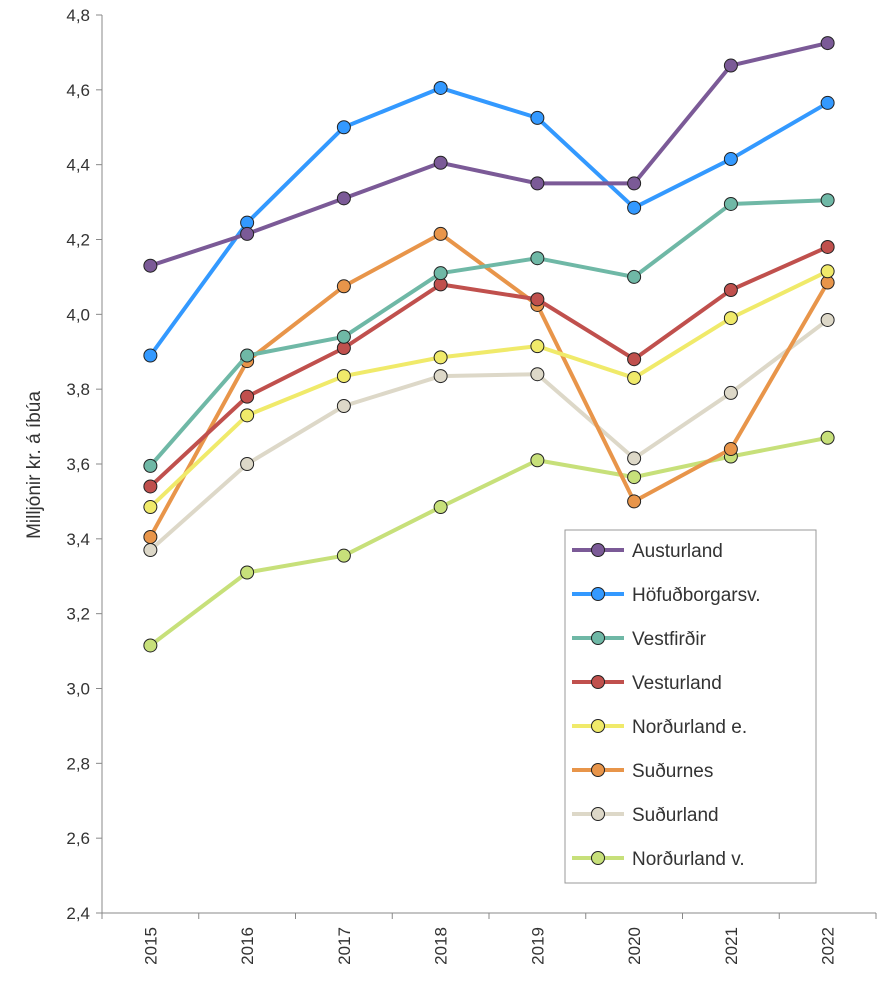  I want to click on legend-item: Vestfirðir, so click(639, 639).